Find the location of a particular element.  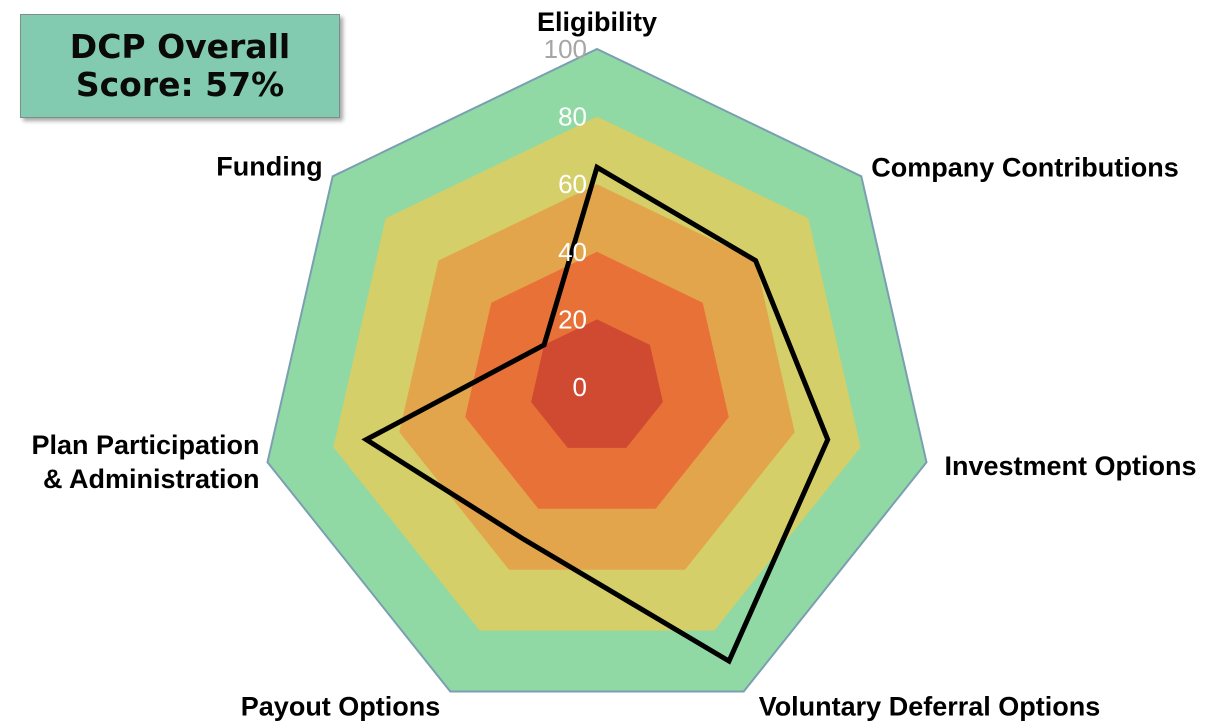

axis-label: Payout Options is located at coordinates (341, 707).